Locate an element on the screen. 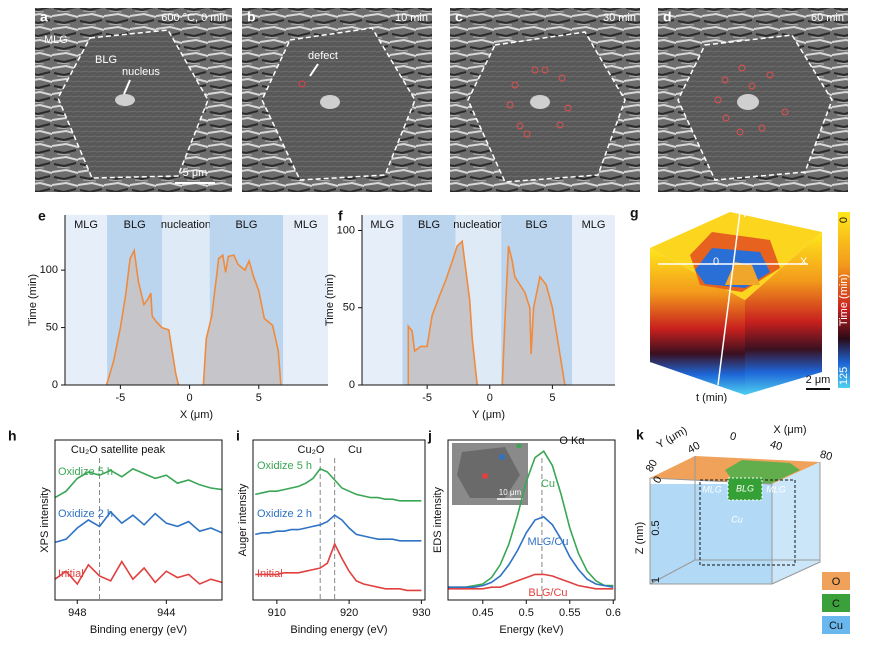 This screenshot has width=872, height=647. legend-swatch is located at coordinates (836, 625).